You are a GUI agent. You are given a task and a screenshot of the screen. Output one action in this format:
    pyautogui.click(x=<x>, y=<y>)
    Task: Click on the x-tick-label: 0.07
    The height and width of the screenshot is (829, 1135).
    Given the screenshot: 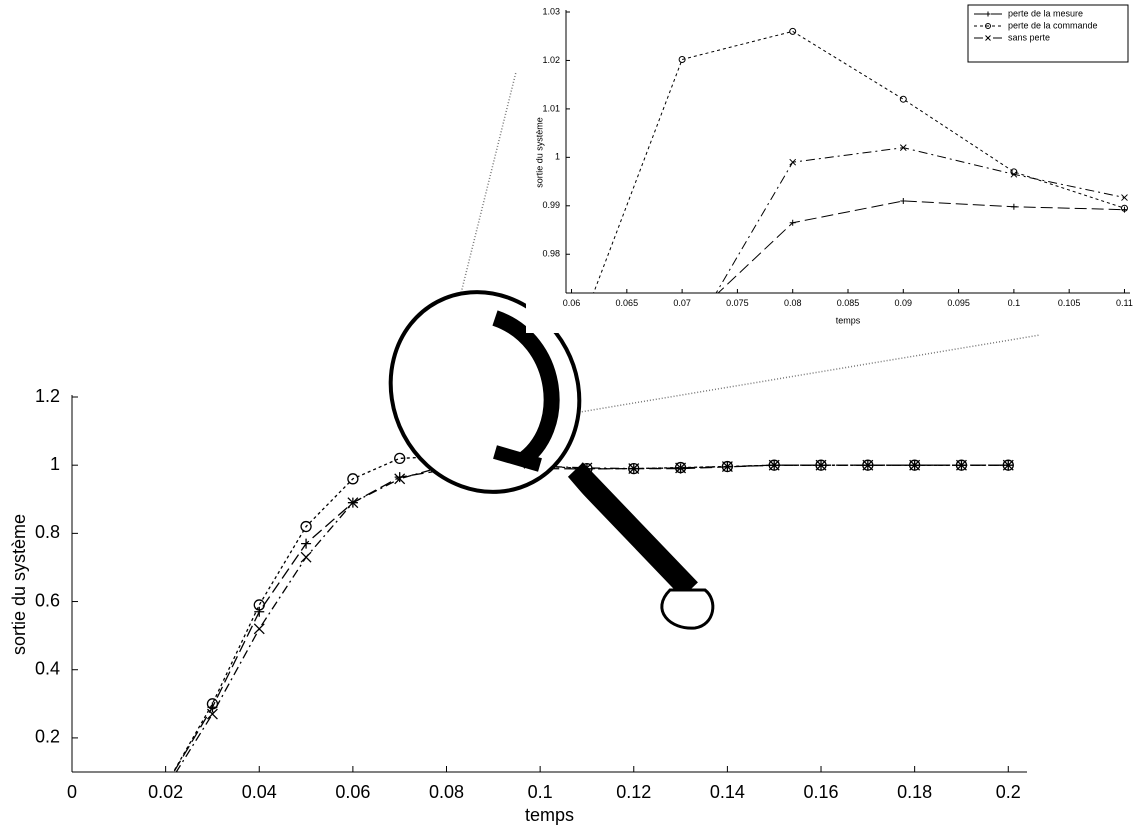 What is the action you would take?
    pyautogui.click(x=682, y=303)
    